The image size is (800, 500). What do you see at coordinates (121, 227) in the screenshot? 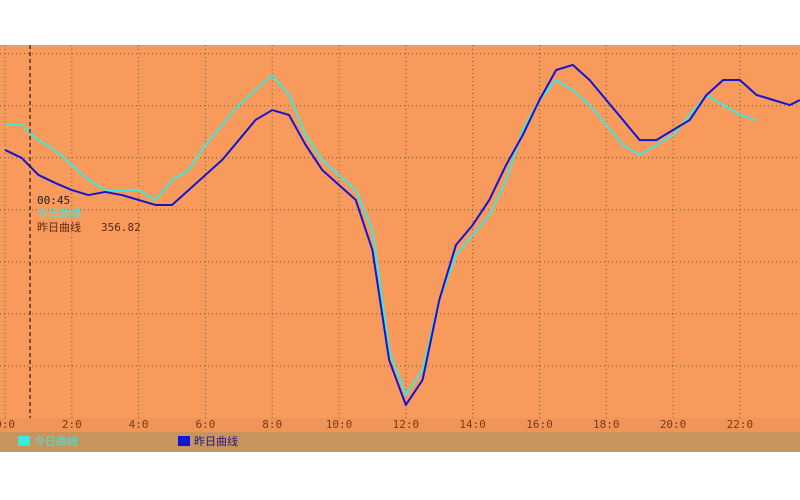
I see `cursor-value: 356.82` at bounding box center [121, 227].